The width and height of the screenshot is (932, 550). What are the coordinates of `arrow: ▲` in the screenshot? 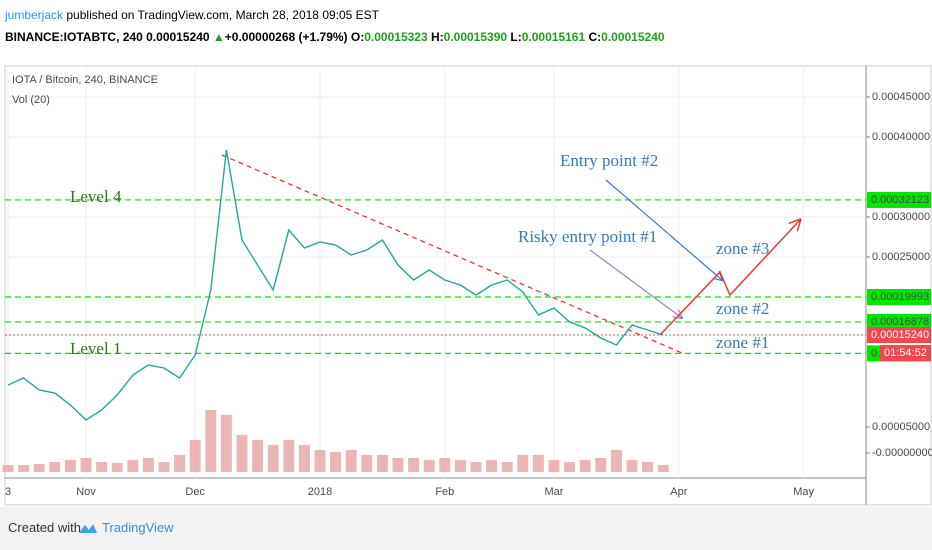 It's located at (218, 37).